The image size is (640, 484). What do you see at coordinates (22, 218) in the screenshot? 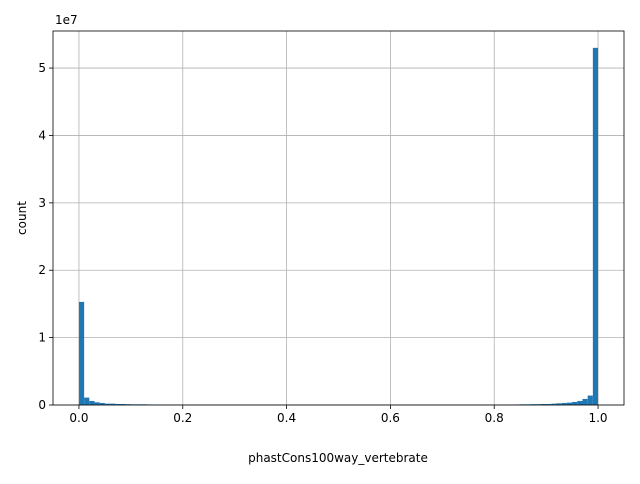
I see `y-axis-label: count` at bounding box center [22, 218].